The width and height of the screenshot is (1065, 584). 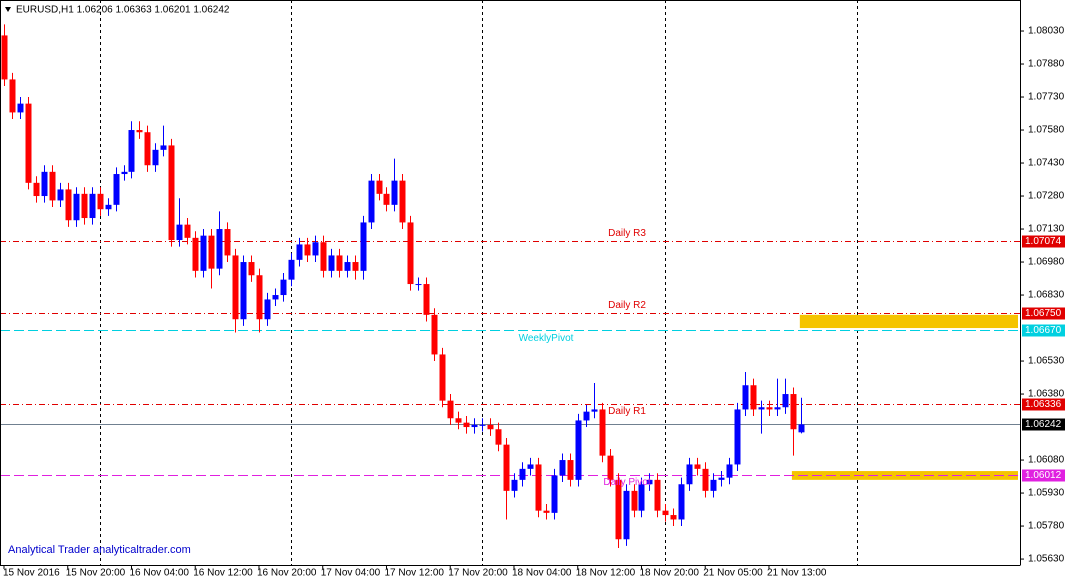 What do you see at coordinates (99, 550) in the screenshot?
I see `watermark: Analytical Trader analyticaltrader.com` at bounding box center [99, 550].